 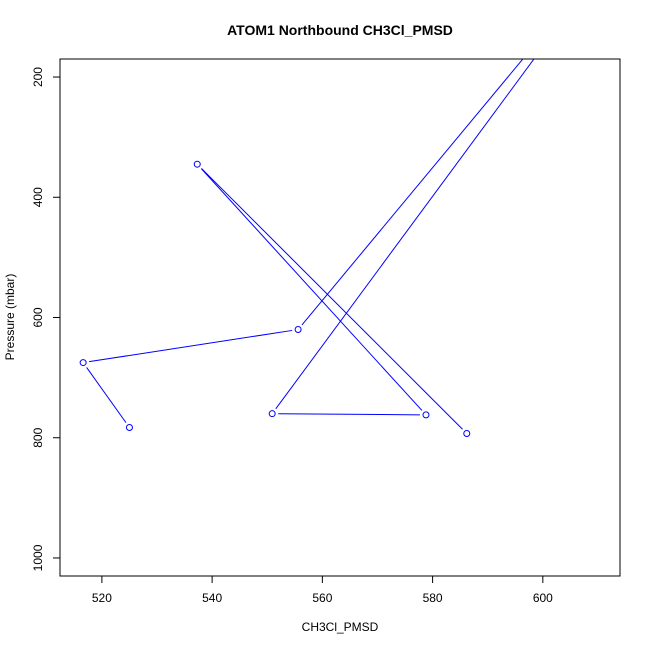 What do you see at coordinates (212, 598) in the screenshot?
I see `x-tick-label: 540` at bounding box center [212, 598].